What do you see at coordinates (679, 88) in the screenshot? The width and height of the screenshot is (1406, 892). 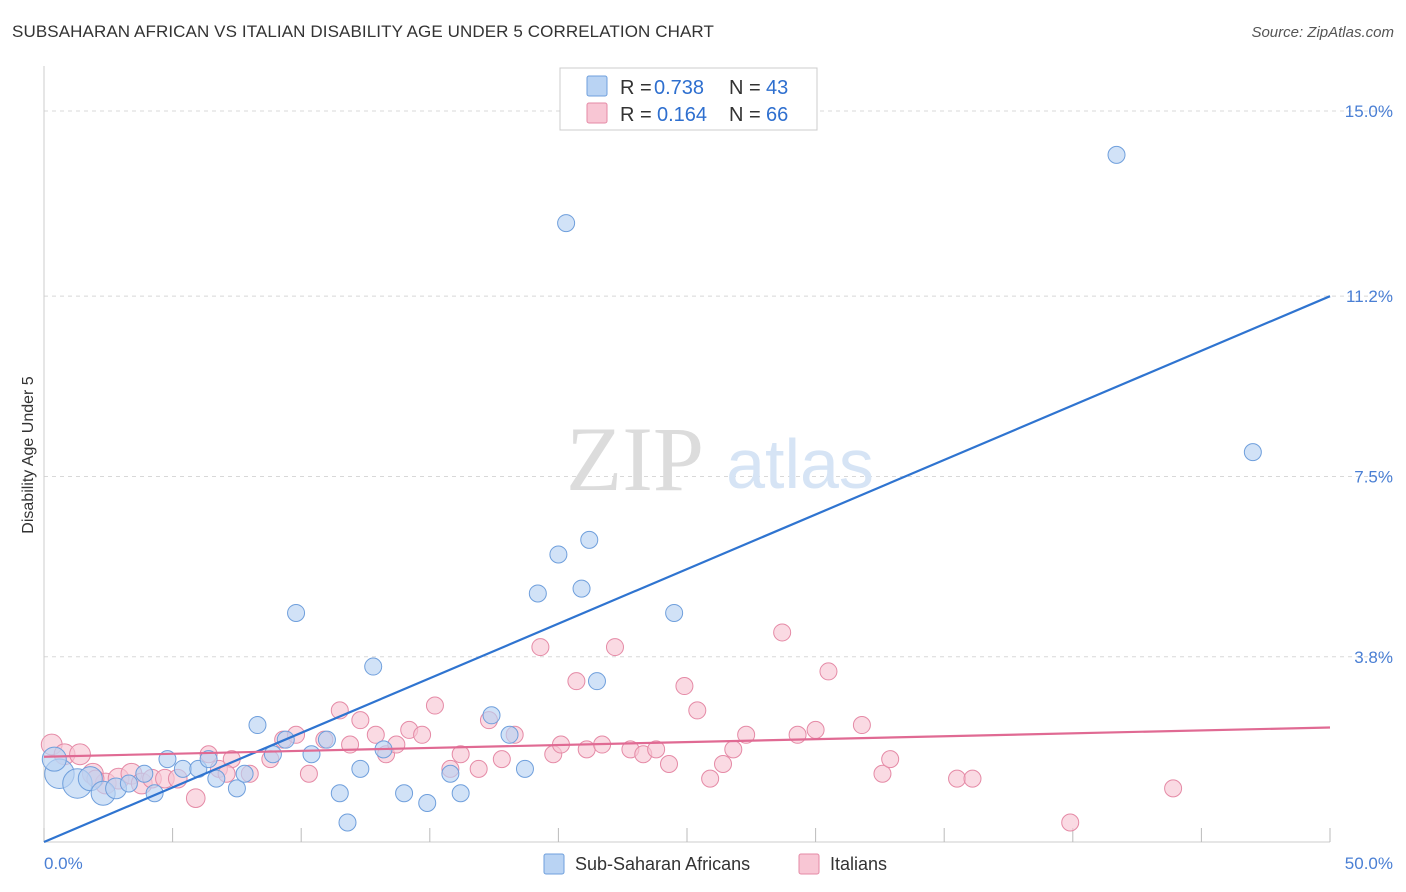 I see `legend-r-value-blue: 0.738` at bounding box center [679, 88].